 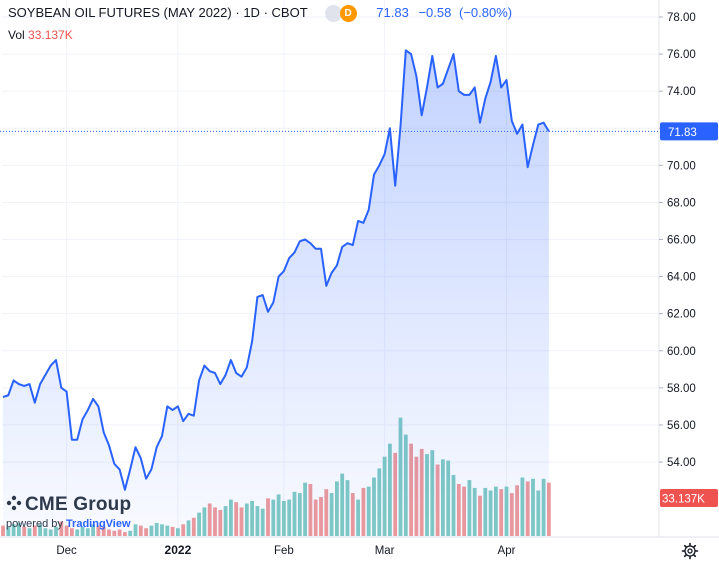 I want to click on tradingview-link: TradingView, so click(x=98, y=524).